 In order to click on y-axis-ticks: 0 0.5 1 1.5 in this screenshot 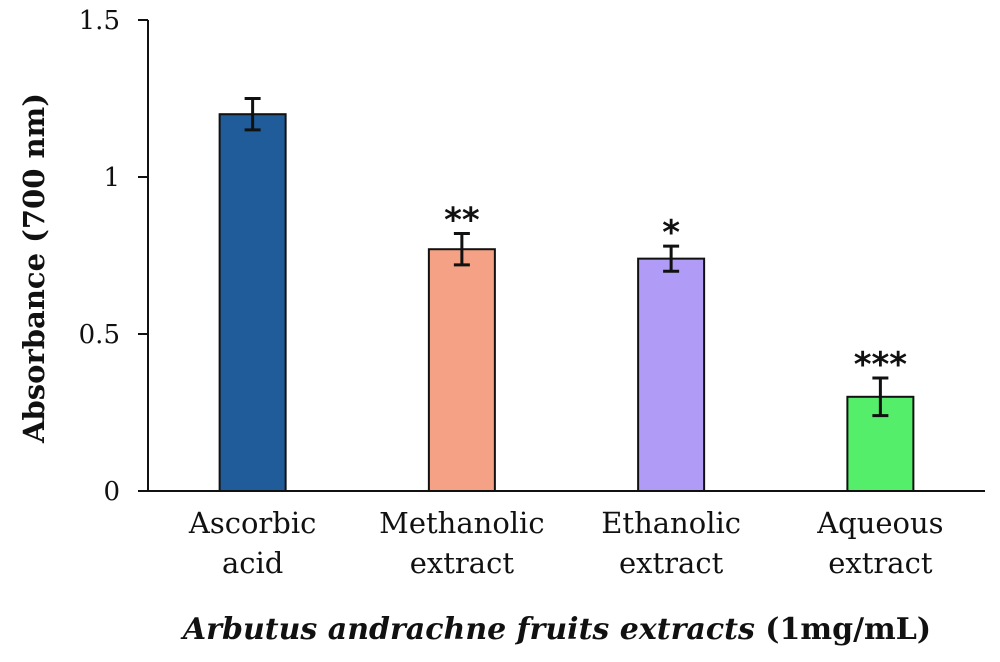, I will do `click(113, 256)`.